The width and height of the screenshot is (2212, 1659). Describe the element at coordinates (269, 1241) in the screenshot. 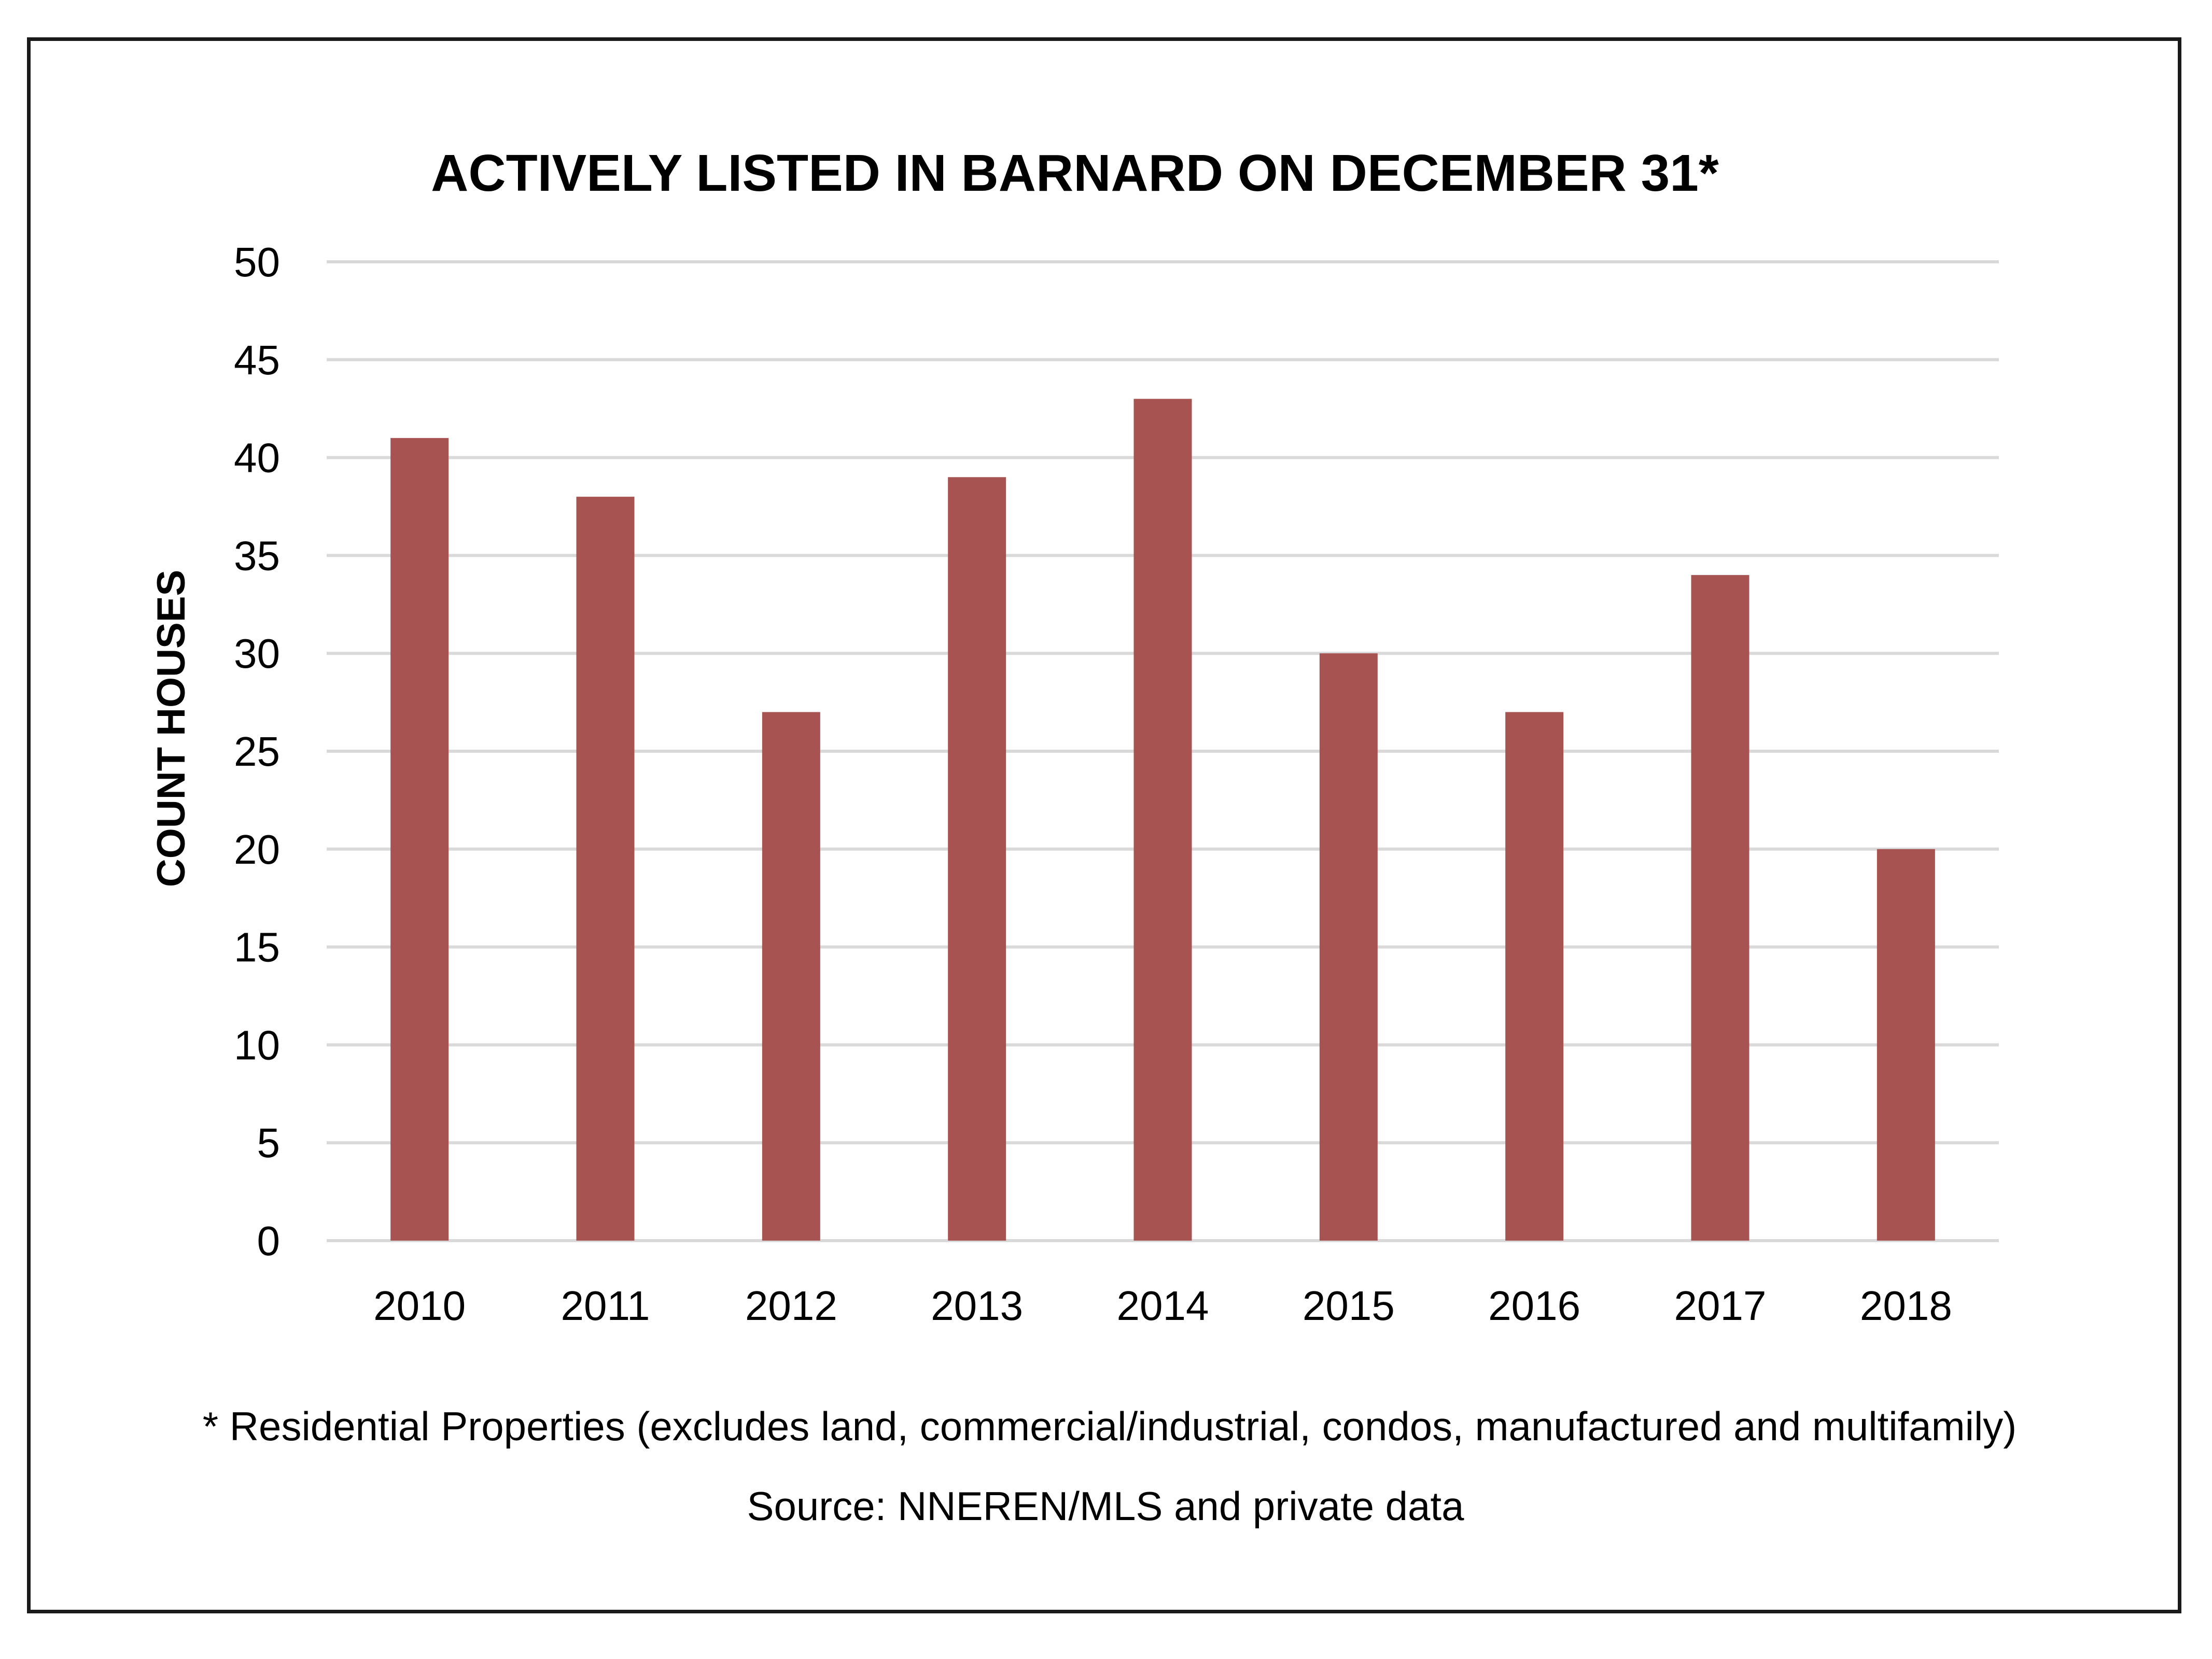

I see `y-tick-label: 0` at that location.